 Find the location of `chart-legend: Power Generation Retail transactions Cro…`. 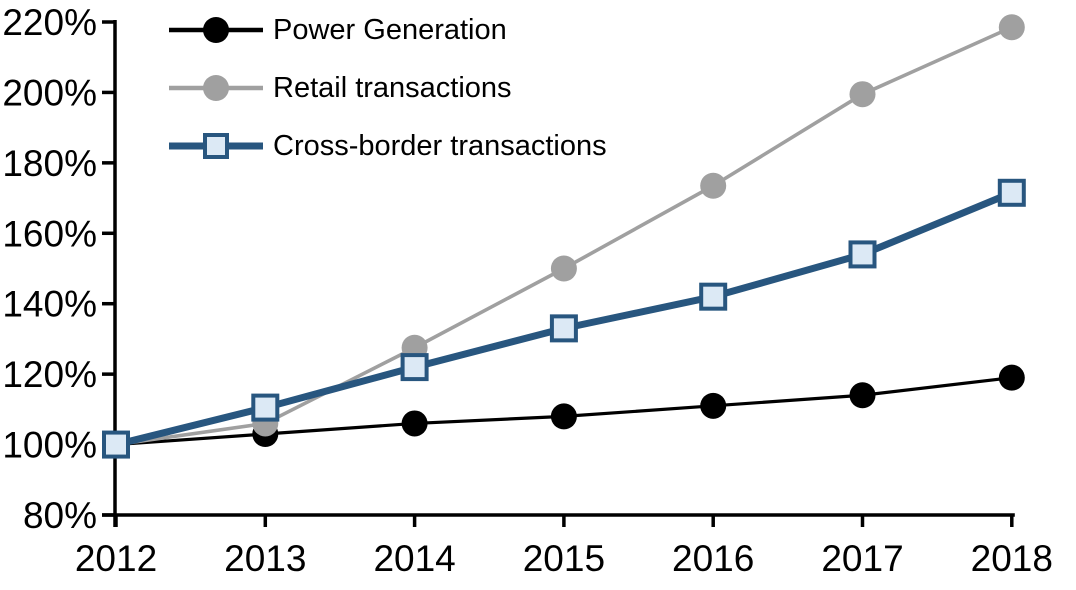

chart-legend: Power Generation Retail transactions Cro… is located at coordinates (387, 88).